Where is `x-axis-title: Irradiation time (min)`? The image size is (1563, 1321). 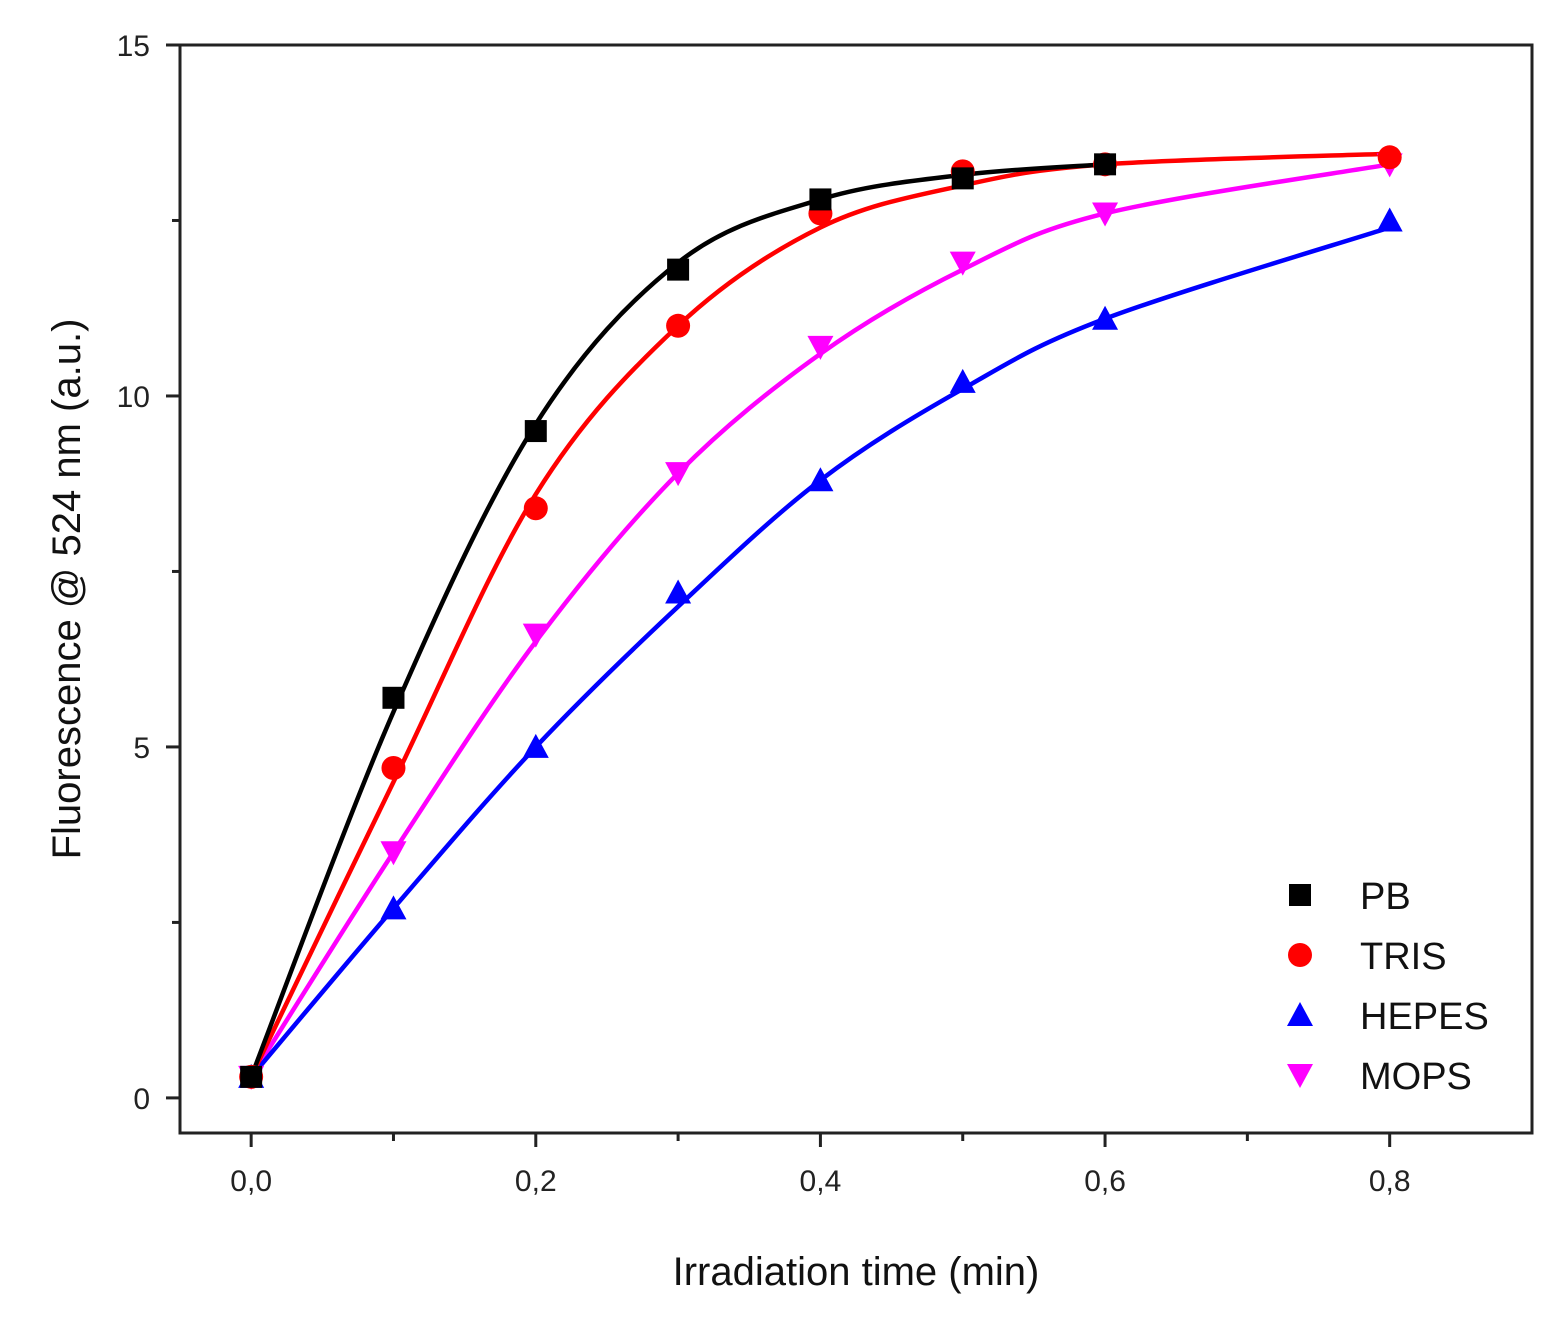
x-axis-title: Irradiation time (min) is located at coordinates (856, 1272).